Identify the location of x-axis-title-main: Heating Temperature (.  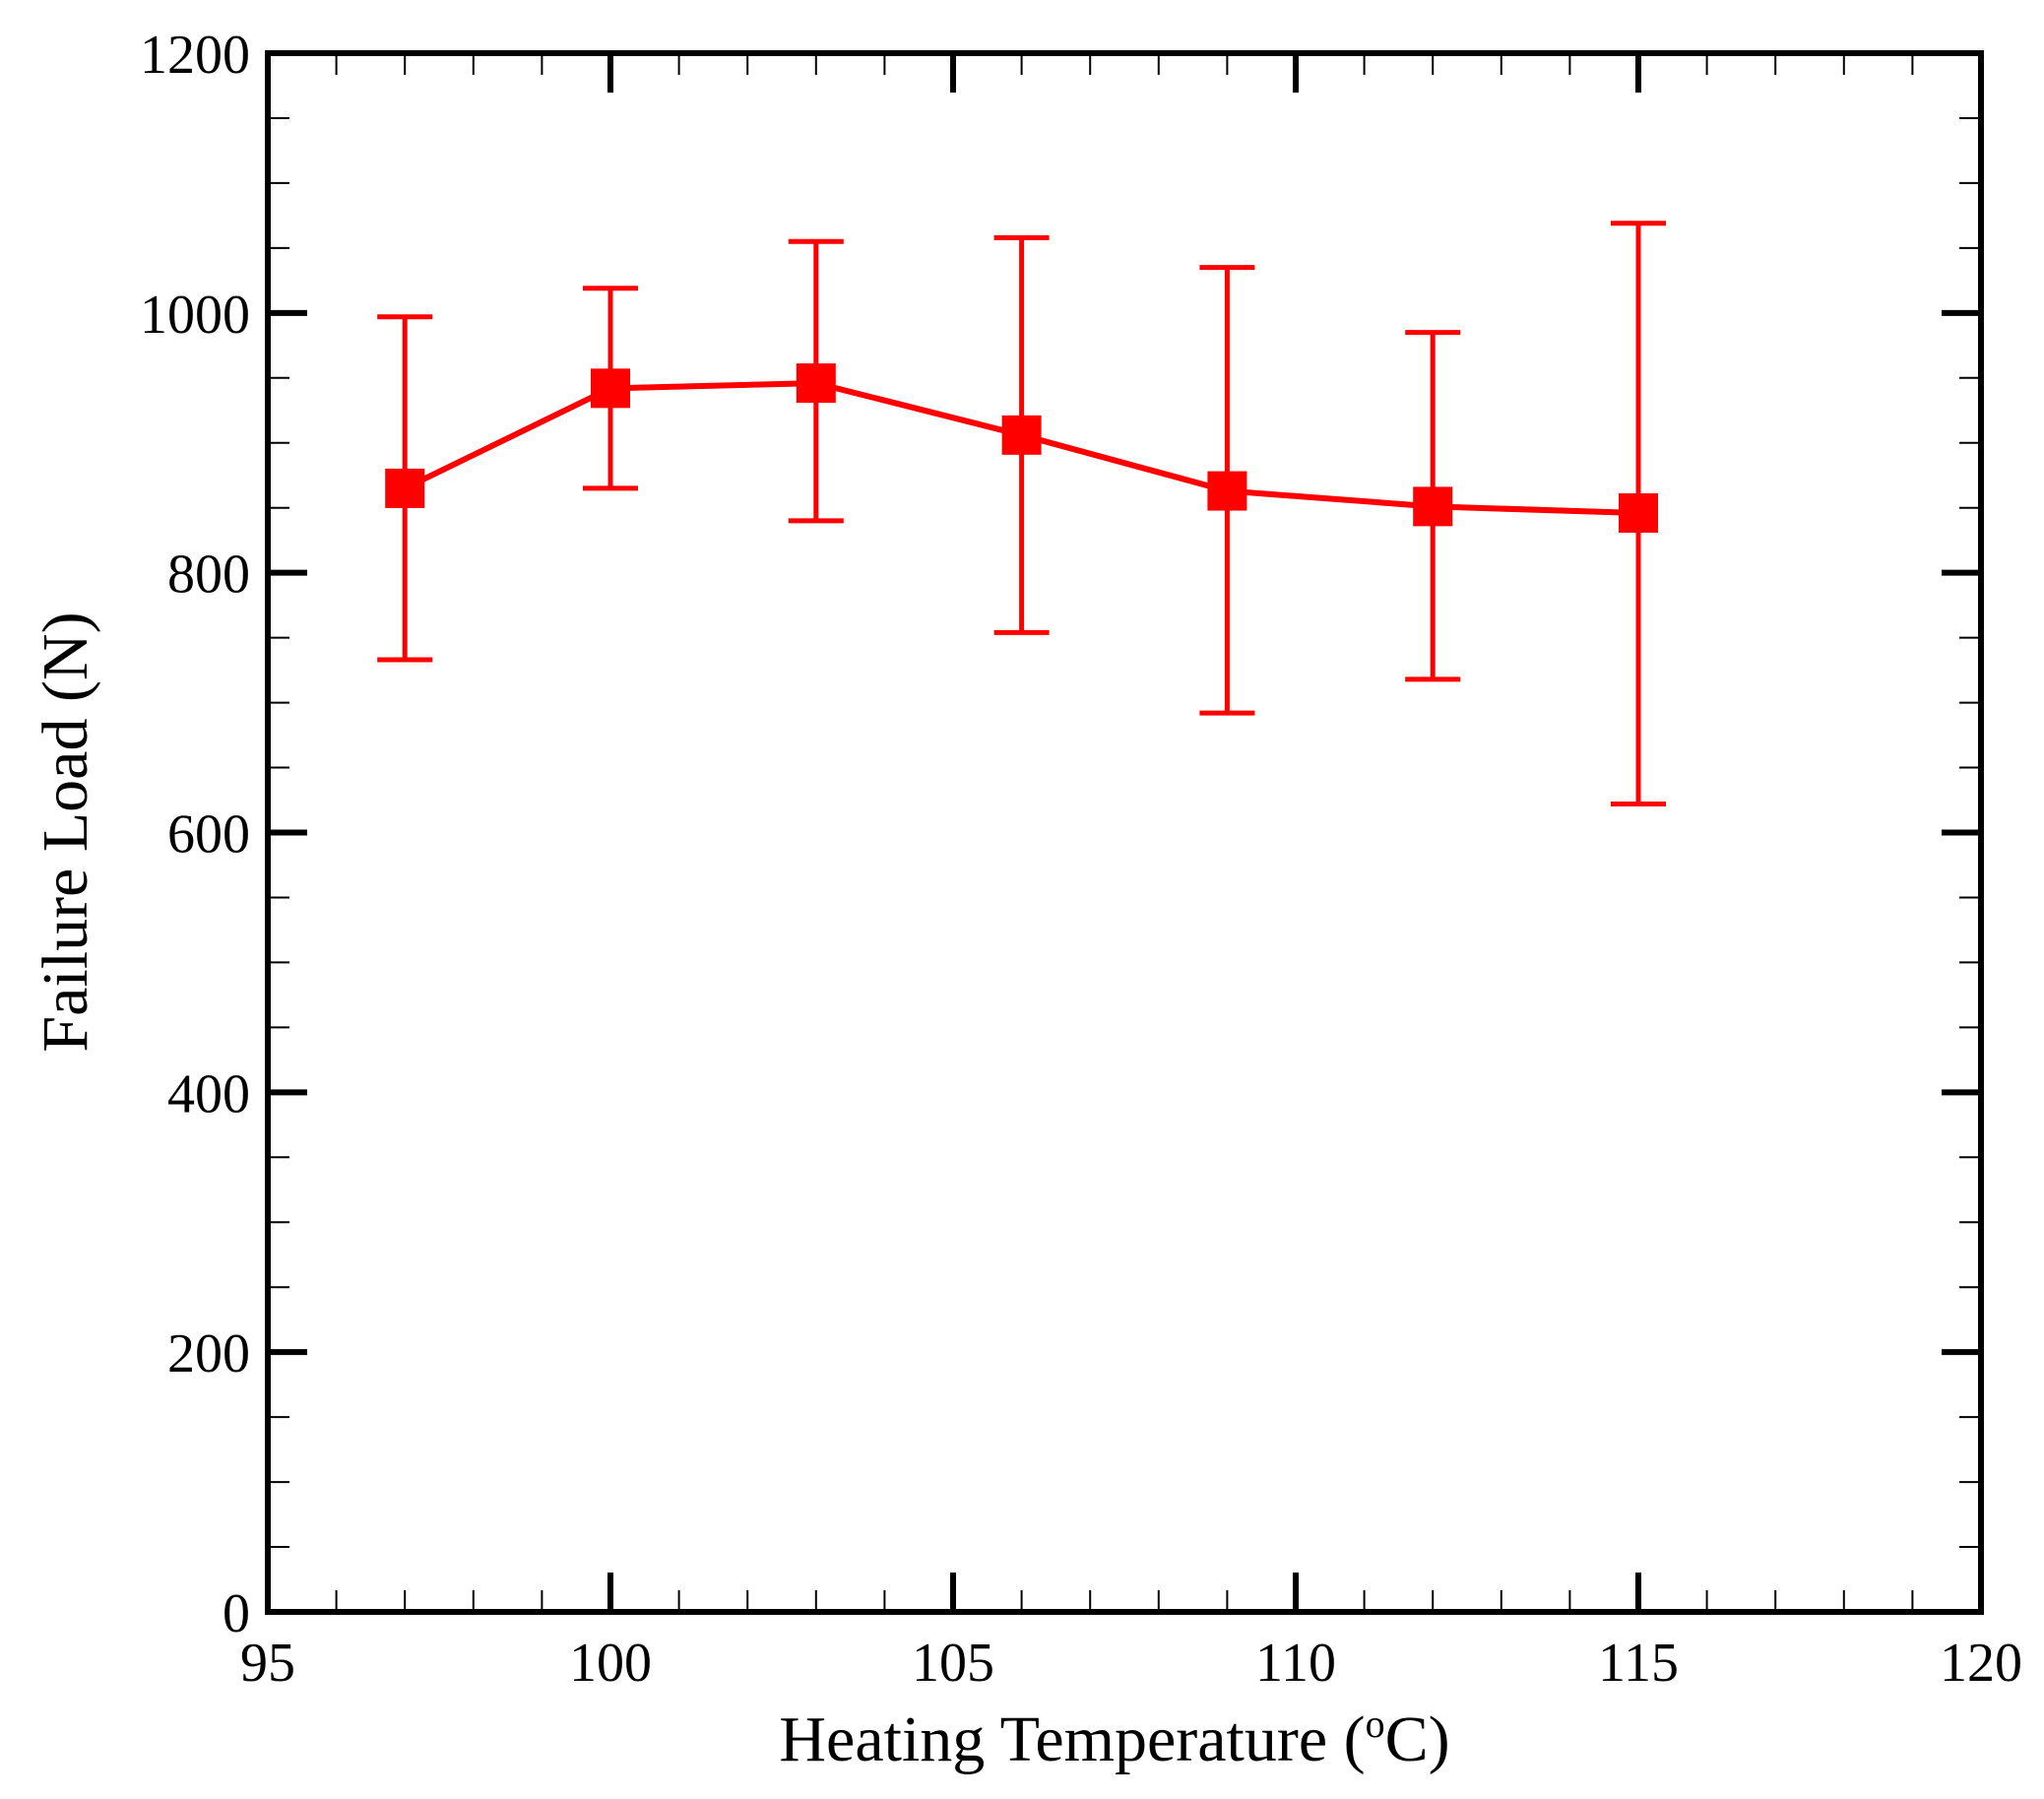
(1072, 1739).